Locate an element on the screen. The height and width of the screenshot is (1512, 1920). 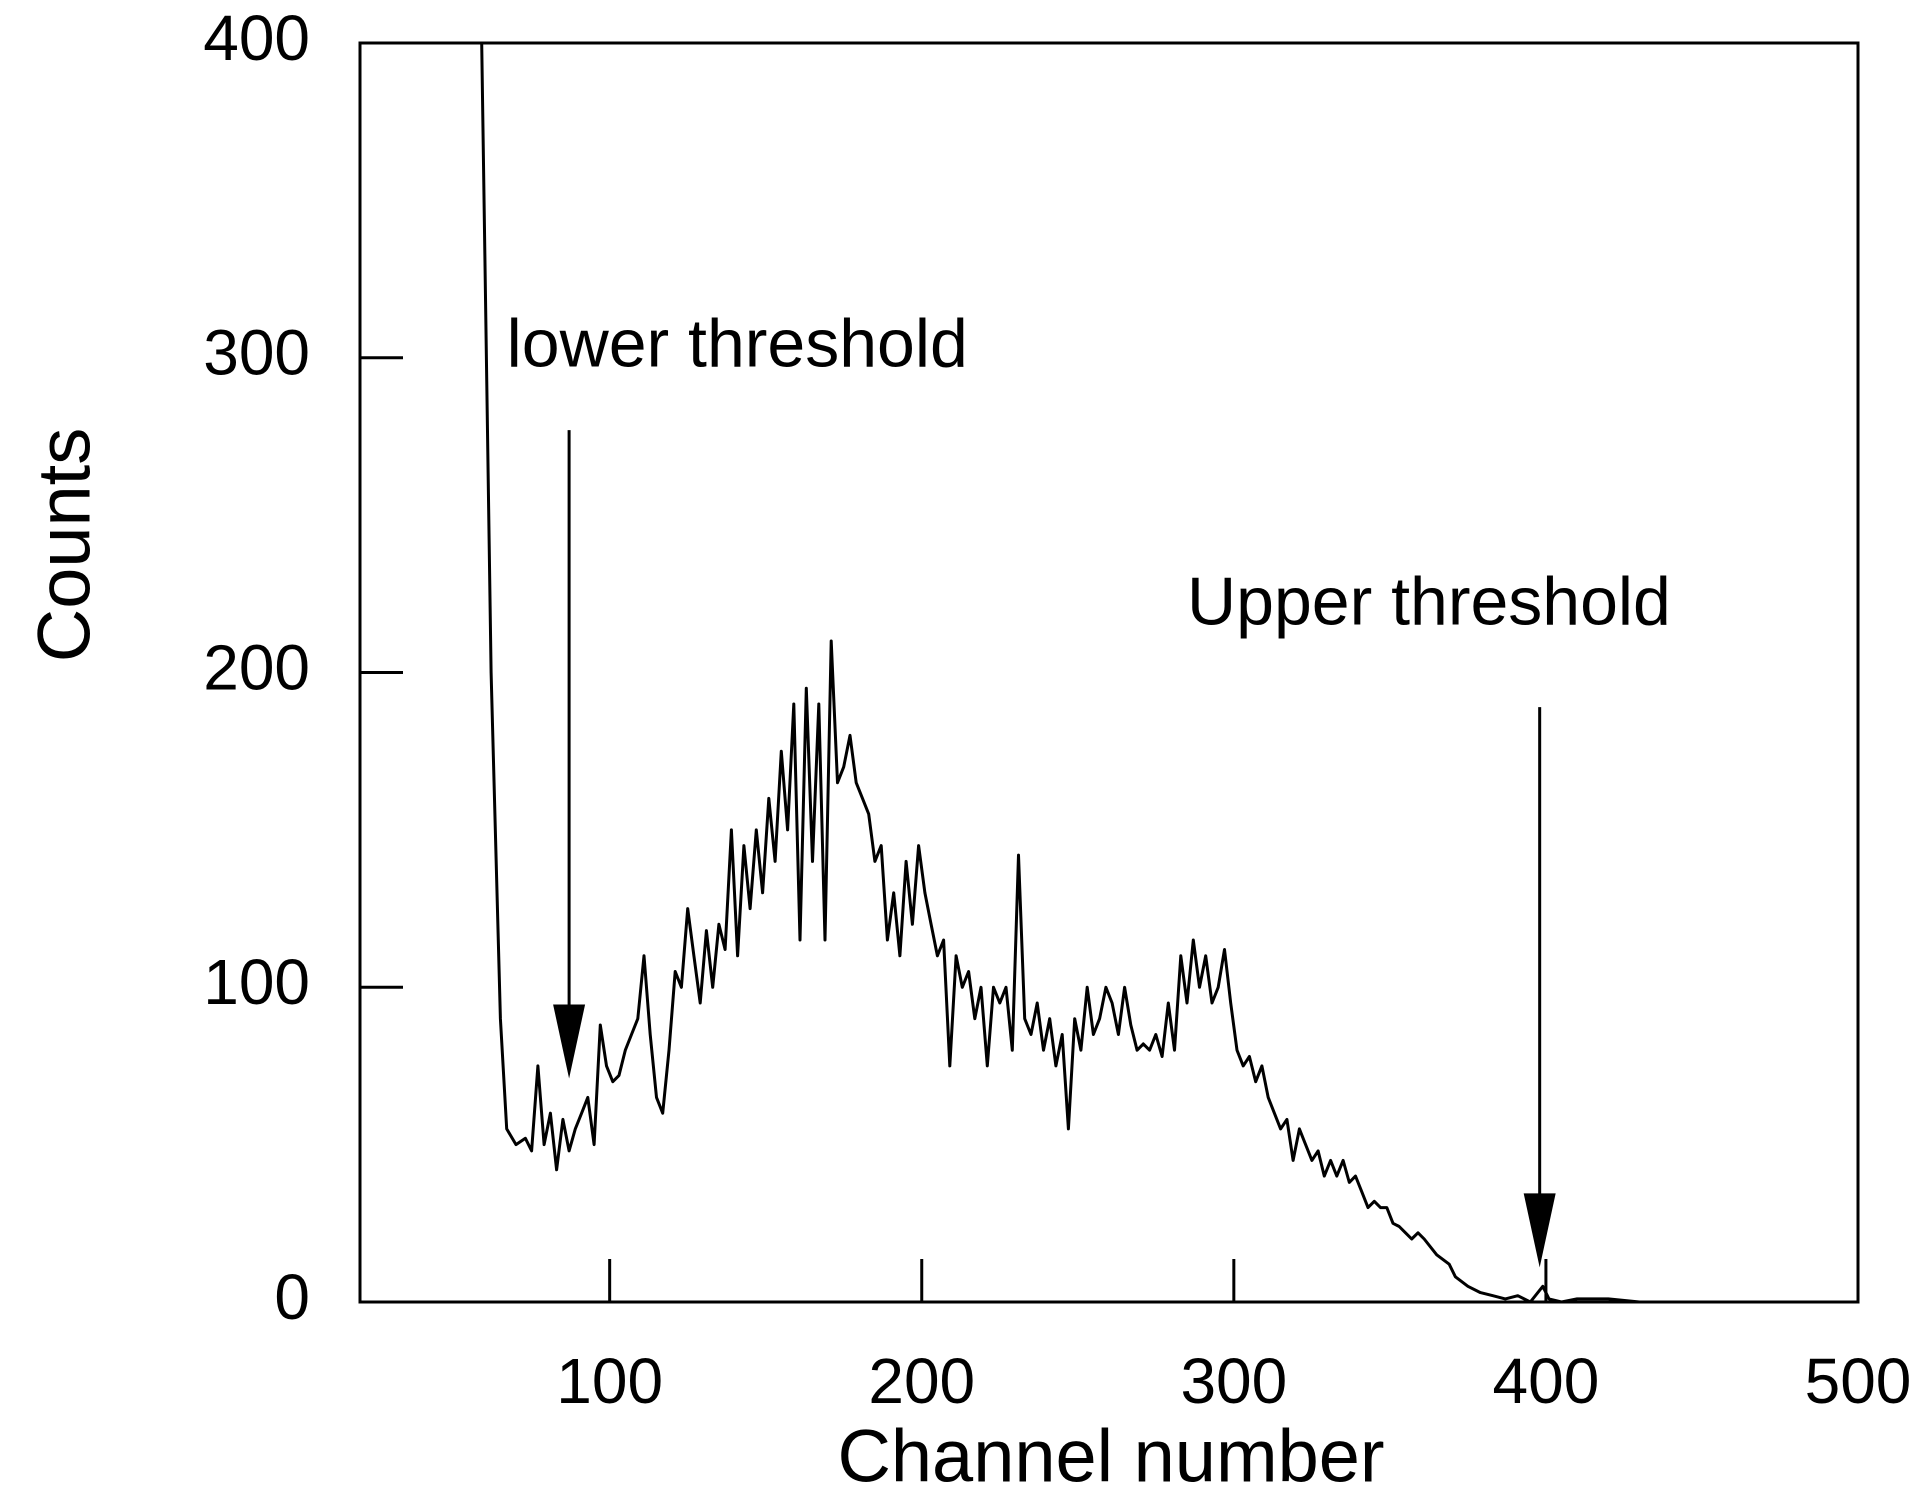
annotation-text: lower threshold is located at coordinates (737, 343).